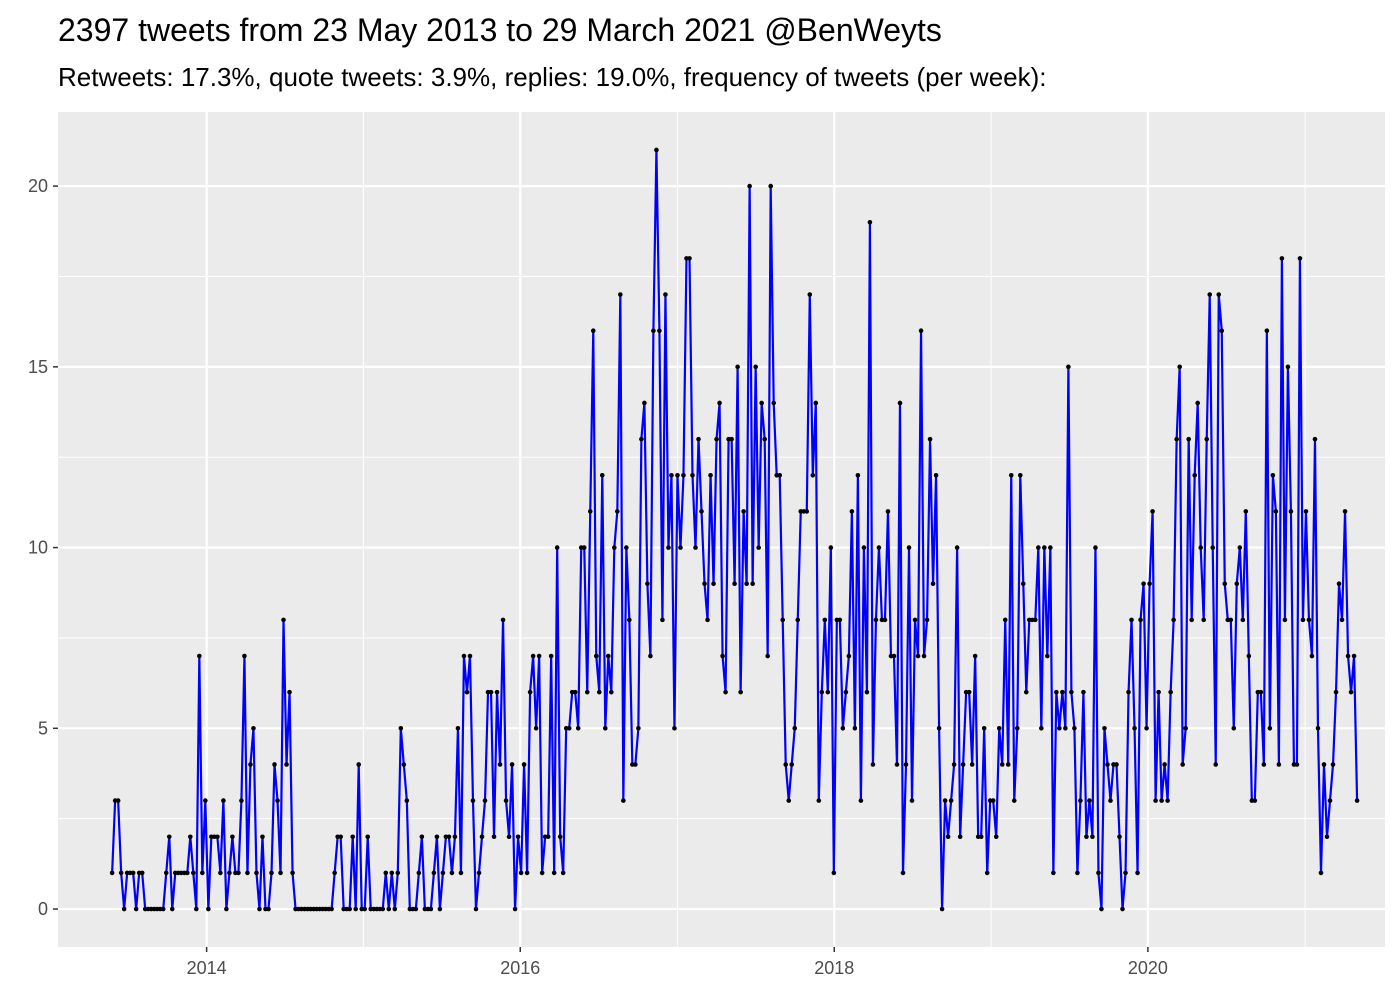 This screenshot has height=1000, width=1400. What do you see at coordinates (834, 968) in the screenshot?
I see `x-tick-label: 2018` at bounding box center [834, 968].